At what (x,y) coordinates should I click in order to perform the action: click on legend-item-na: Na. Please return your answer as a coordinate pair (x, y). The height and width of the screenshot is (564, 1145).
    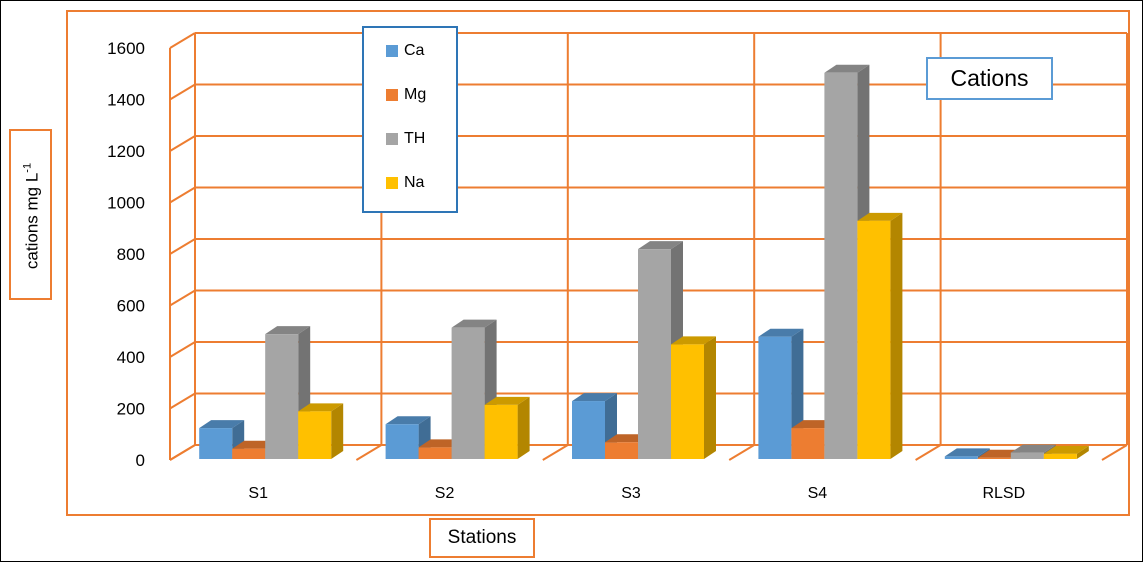
    Looking at the image, I should click on (405, 183).